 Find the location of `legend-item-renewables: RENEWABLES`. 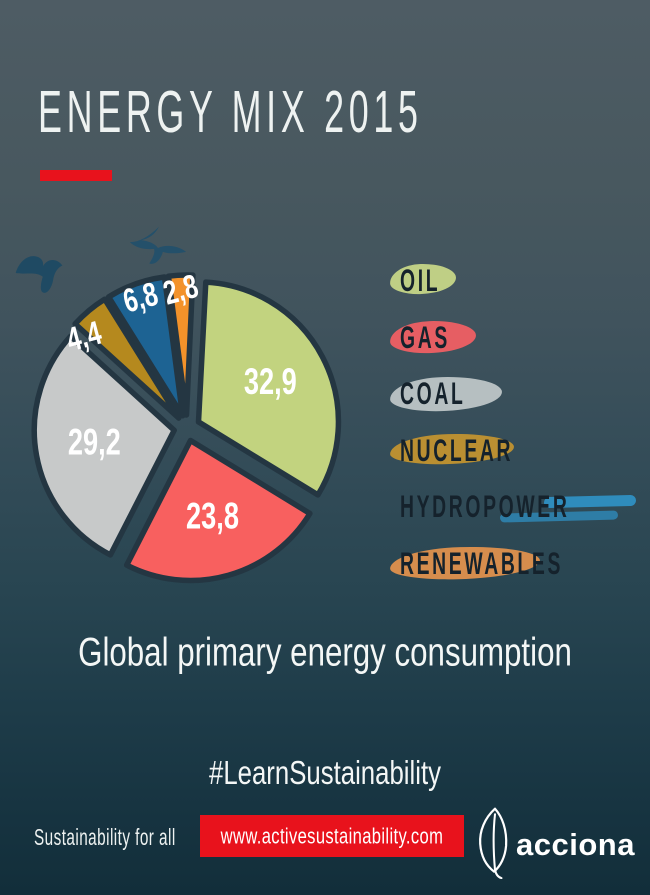

legend-item-renewables: RENEWABLES is located at coordinates (515, 569).